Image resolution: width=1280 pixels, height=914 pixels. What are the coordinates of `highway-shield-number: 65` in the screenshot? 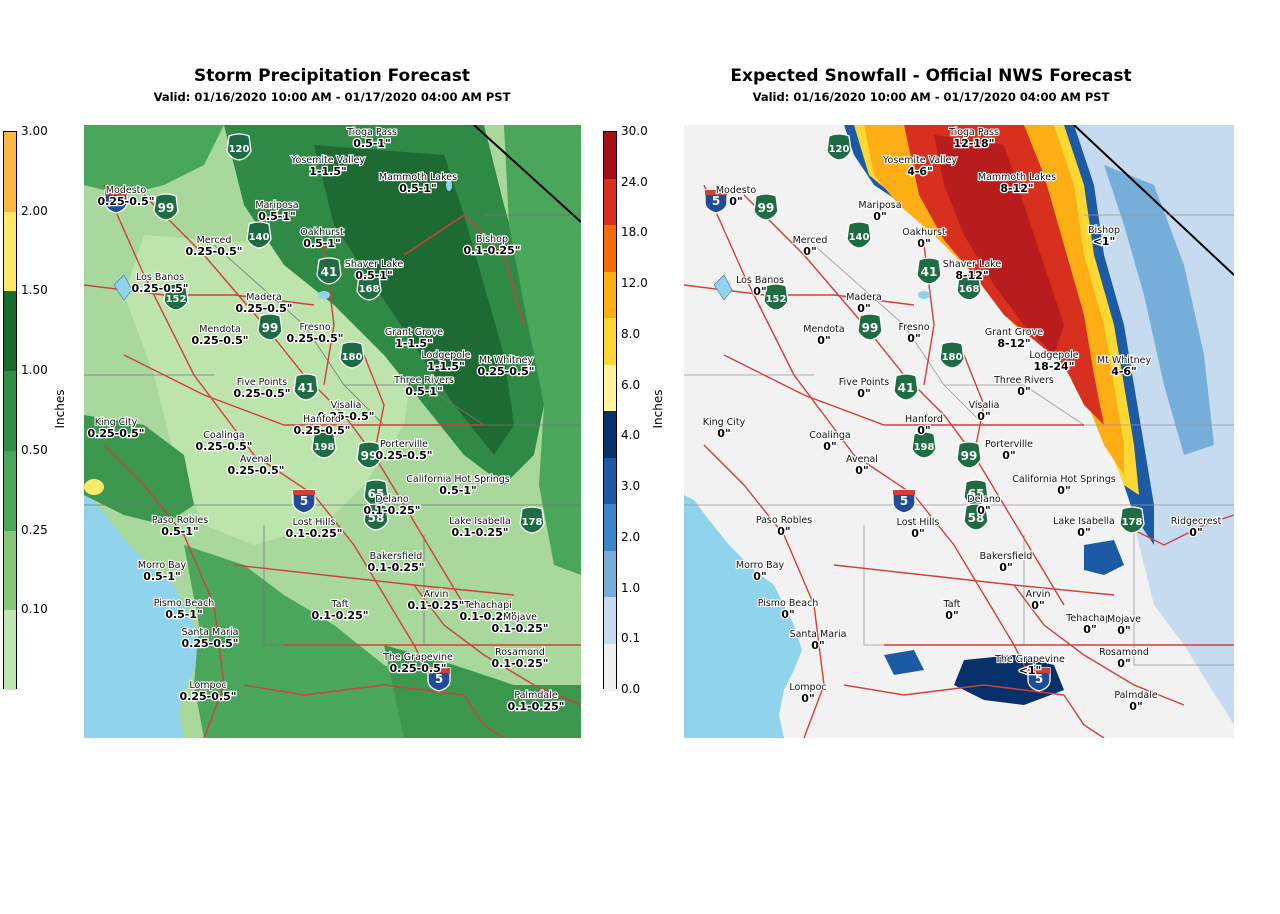 It's located at (976, 494).